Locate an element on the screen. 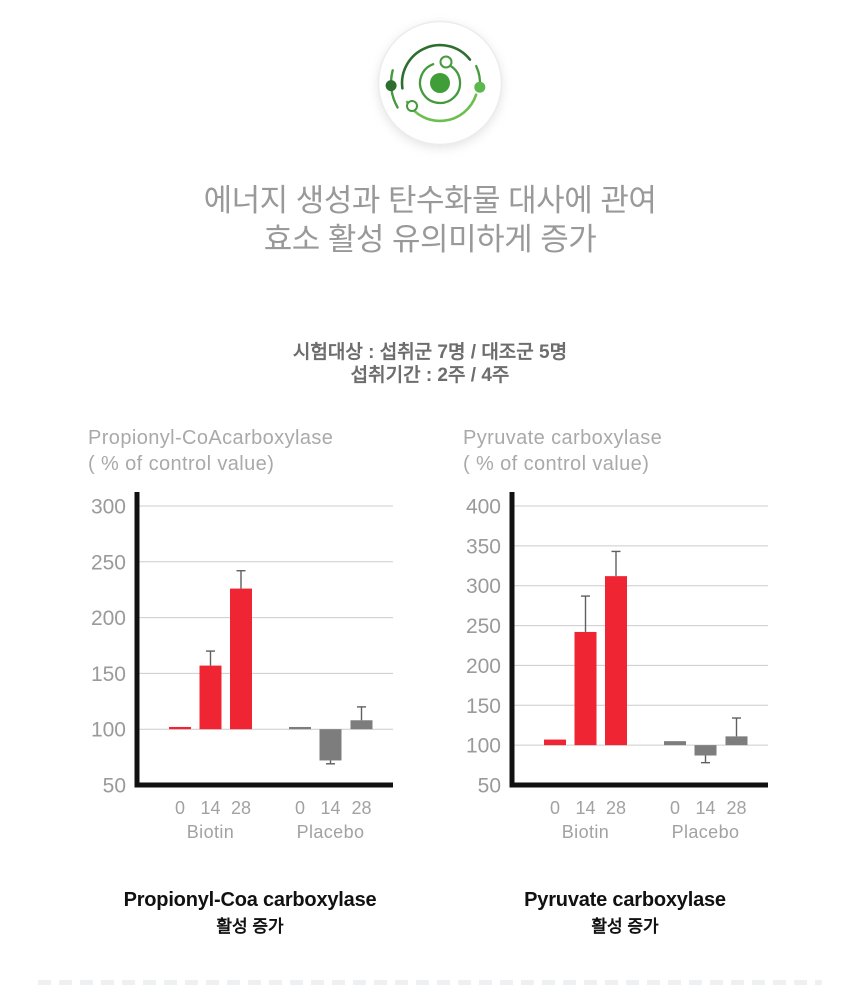 The height and width of the screenshot is (985, 860). icon-electron-dark is located at coordinates (391, 86).